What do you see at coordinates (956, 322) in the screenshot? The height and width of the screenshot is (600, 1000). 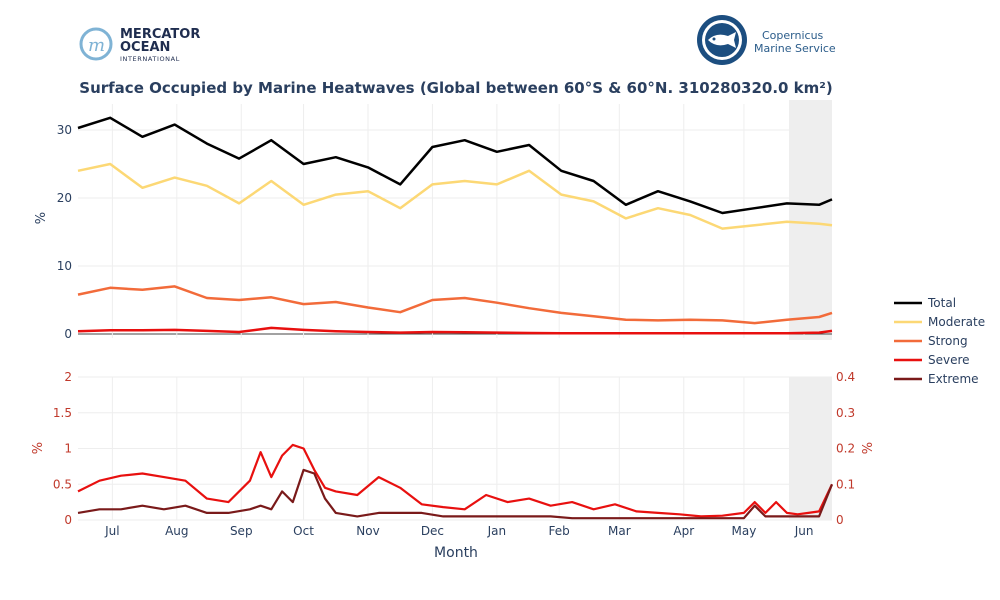 I see `legend-label-moderate: Moderate` at bounding box center [956, 322].